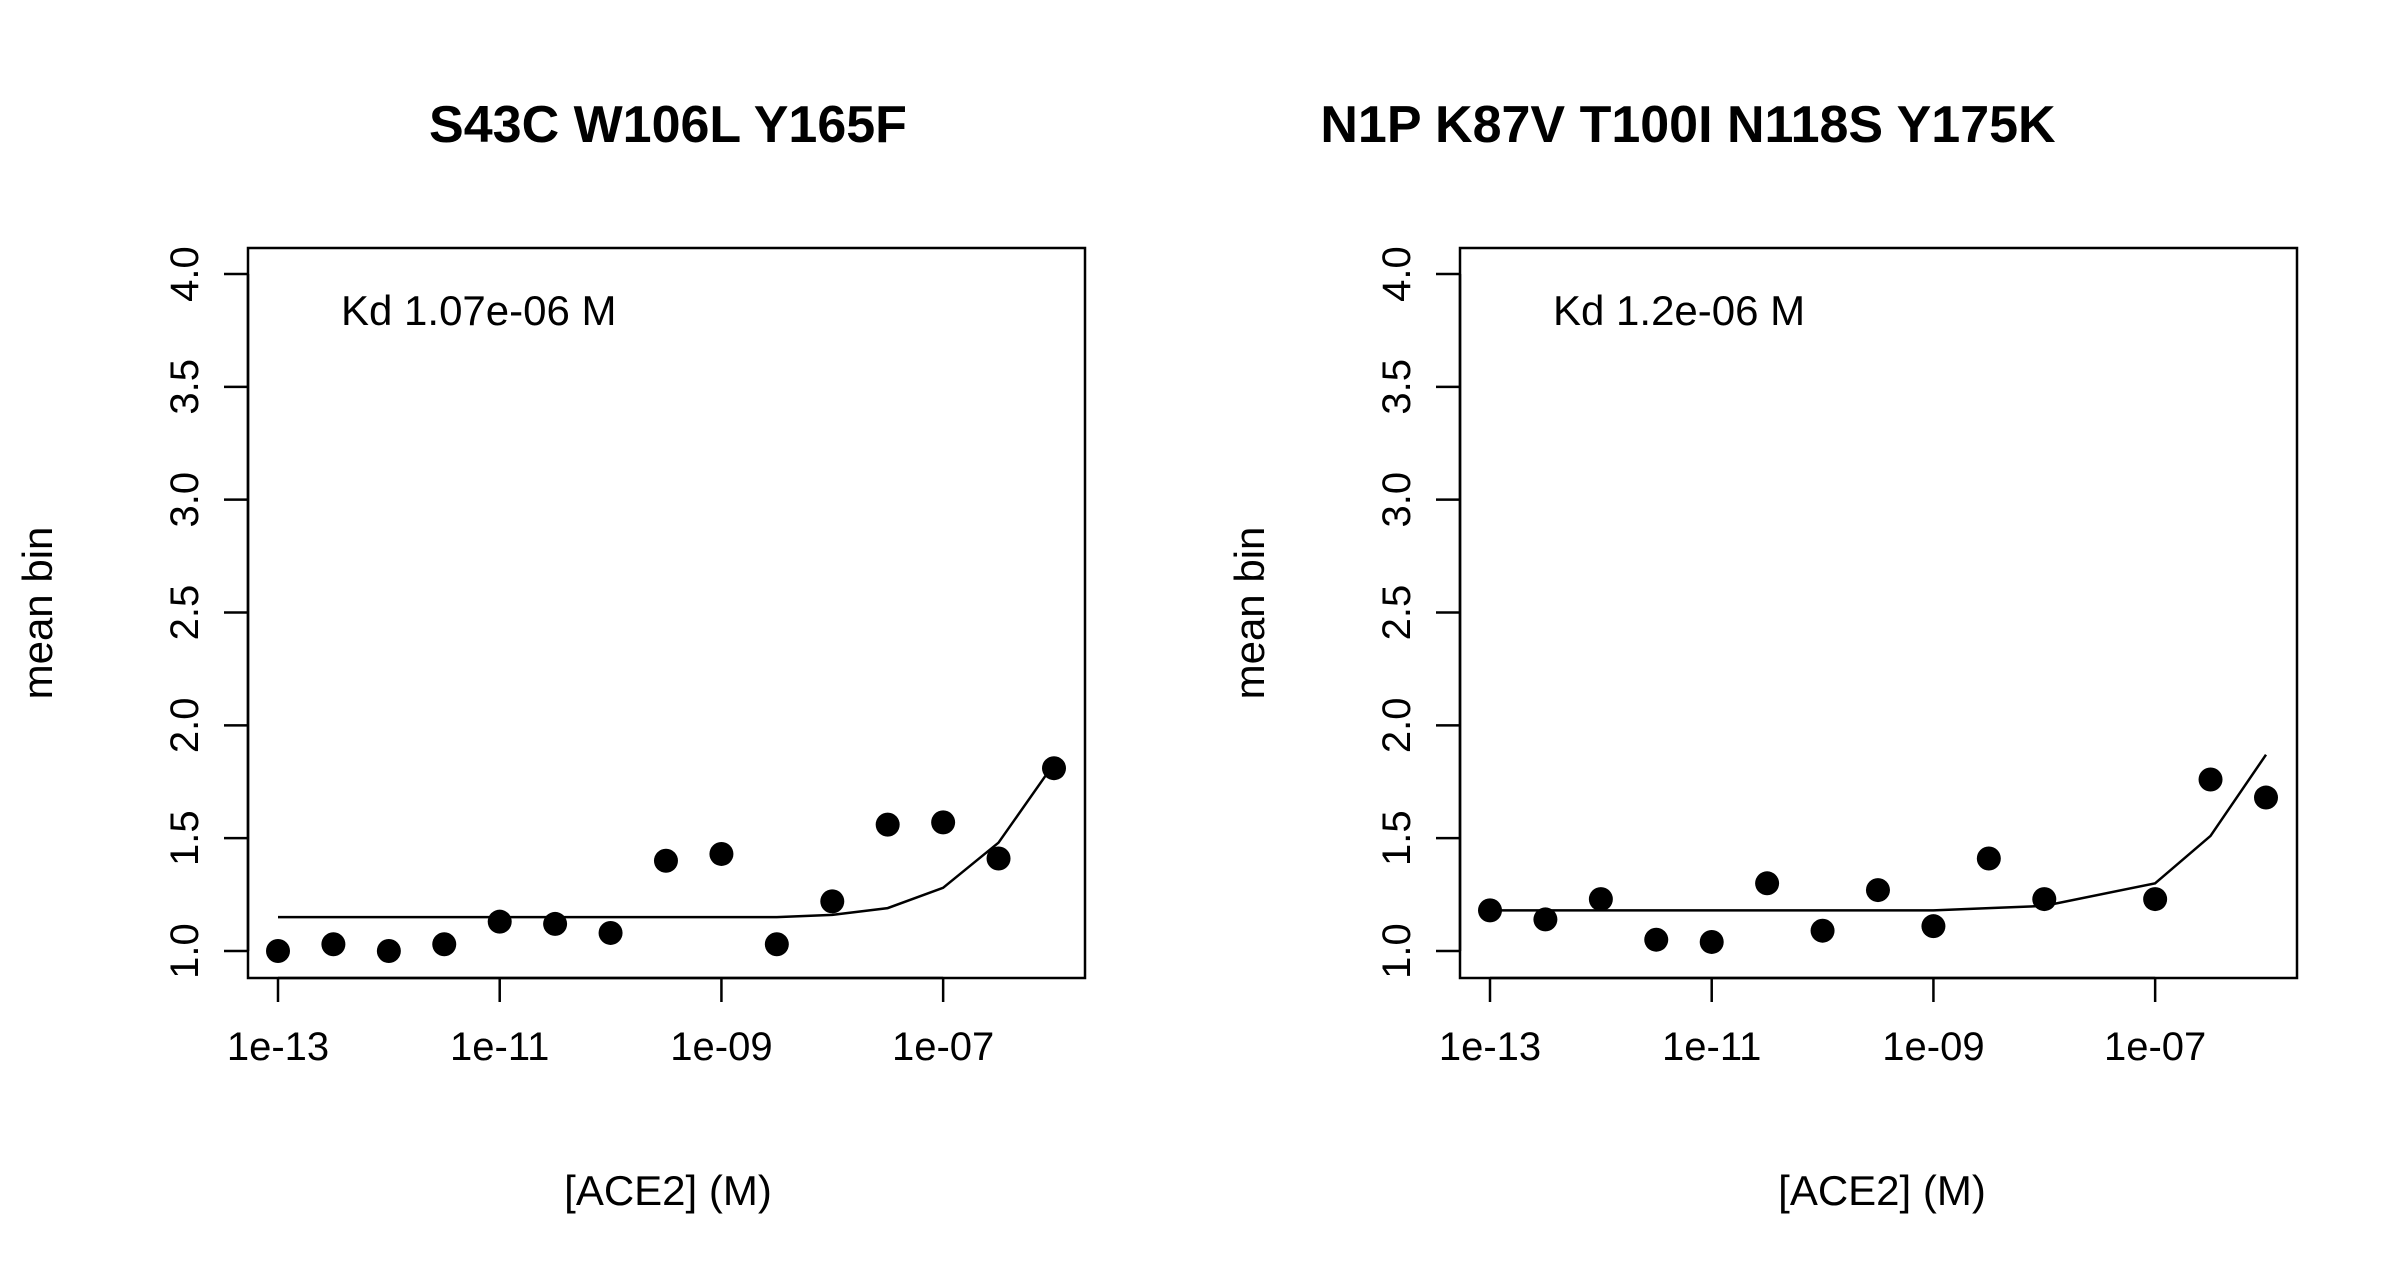 The height and width of the screenshot is (1275, 2400). I want to click on chart-title: S43C W106L Y165F, so click(668, 125).